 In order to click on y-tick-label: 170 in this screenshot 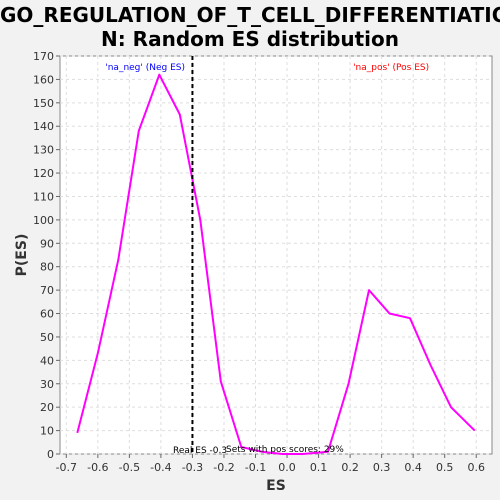, I will do `click(43, 56)`.